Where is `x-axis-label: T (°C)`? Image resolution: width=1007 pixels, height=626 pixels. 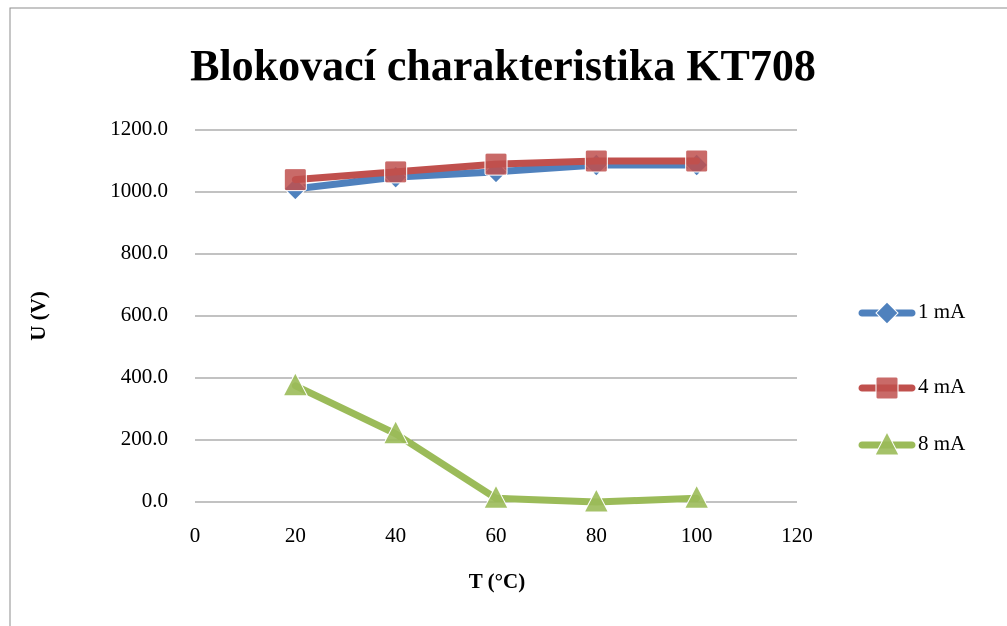
x-axis-label: T (°C) is located at coordinates (497, 581).